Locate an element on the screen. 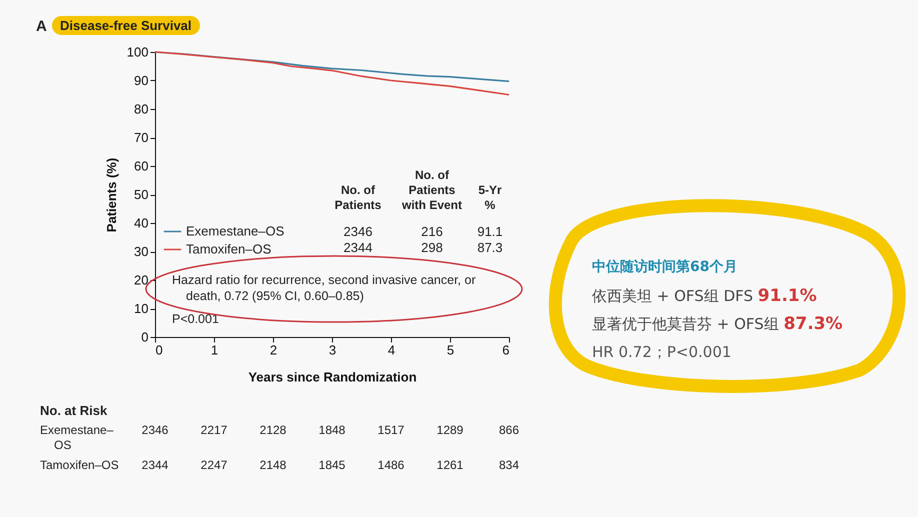  text: 显著优于他莫昔芬 + OFS组 87.3% is located at coordinates (717, 324).